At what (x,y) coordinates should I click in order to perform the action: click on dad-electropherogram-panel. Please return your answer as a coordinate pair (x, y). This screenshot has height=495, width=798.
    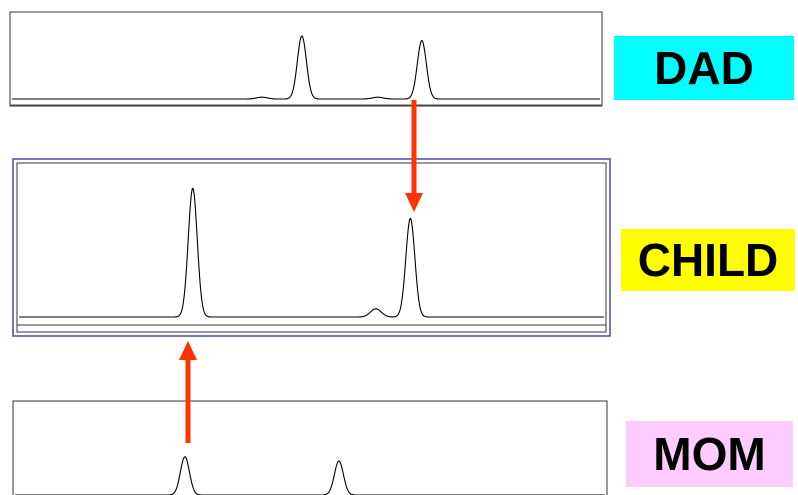
    Looking at the image, I should click on (306, 59).